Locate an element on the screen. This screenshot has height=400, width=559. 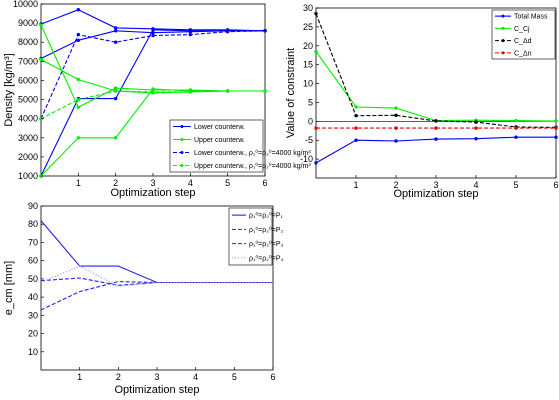
y-tick-label: 2000 is located at coordinates (28, 157).